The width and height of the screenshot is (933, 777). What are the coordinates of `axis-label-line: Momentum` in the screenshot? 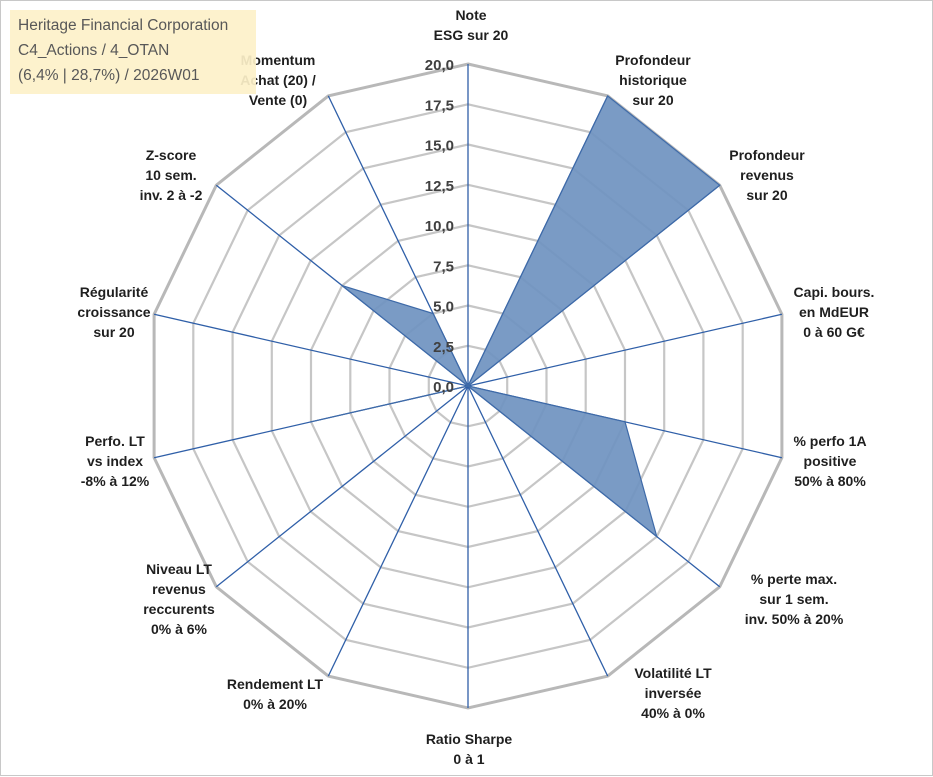 It's located at (278, 60).